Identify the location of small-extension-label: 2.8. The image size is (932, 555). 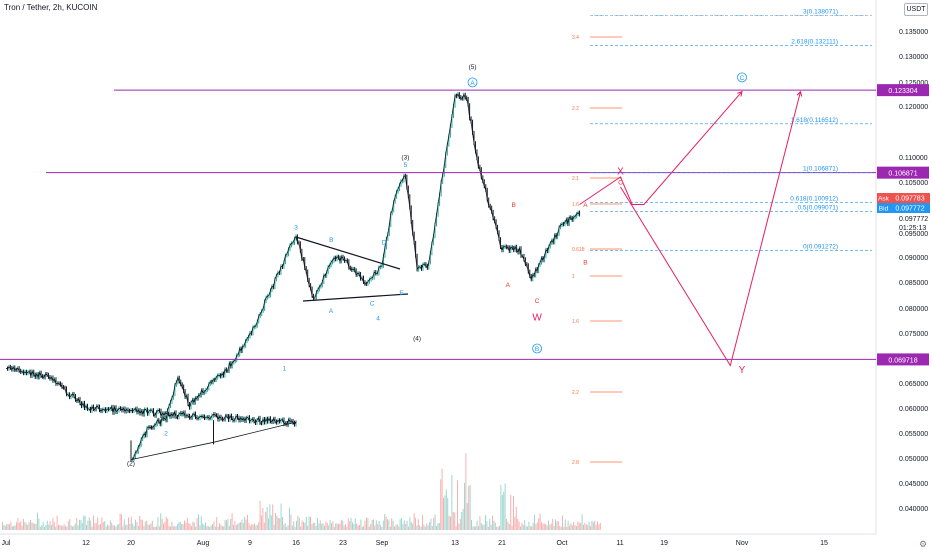
(575, 463).